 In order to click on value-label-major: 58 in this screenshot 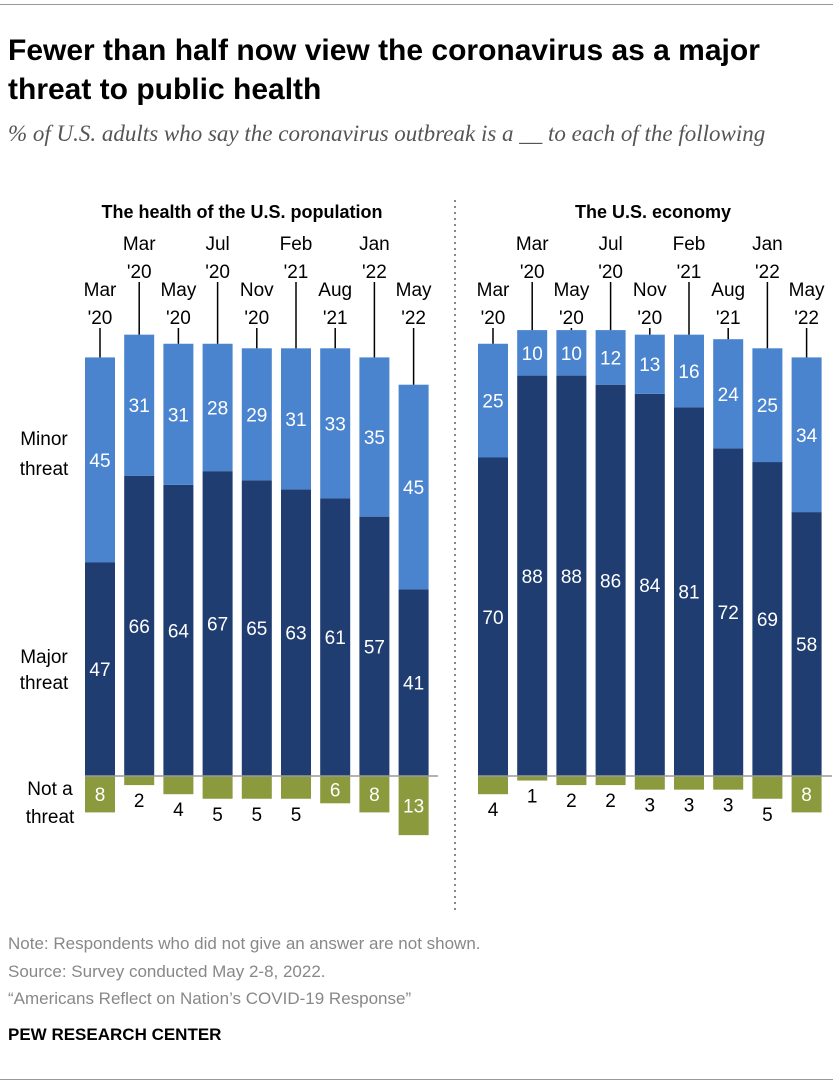, I will do `click(806, 645)`.